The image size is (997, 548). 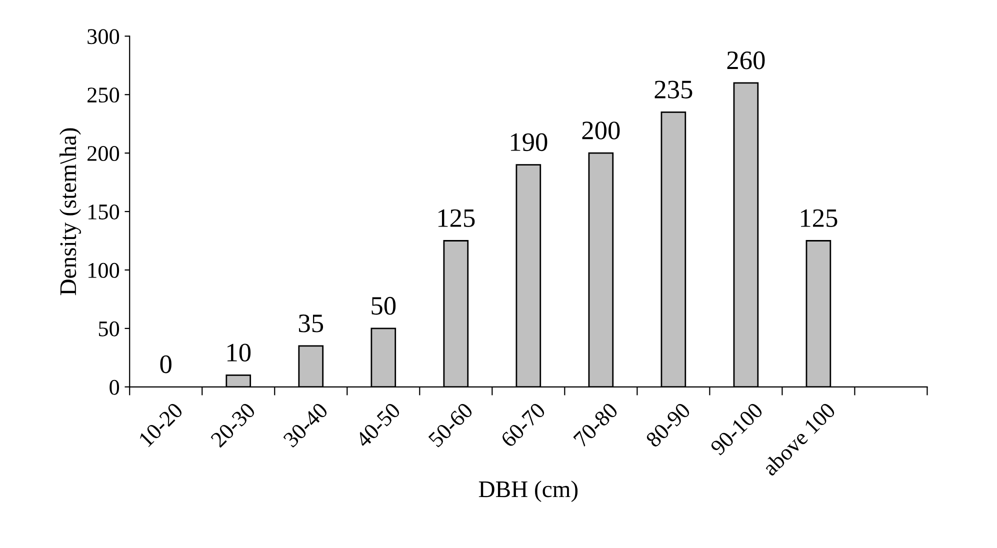 I want to click on data-label: 200, so click(x=601, y=131).